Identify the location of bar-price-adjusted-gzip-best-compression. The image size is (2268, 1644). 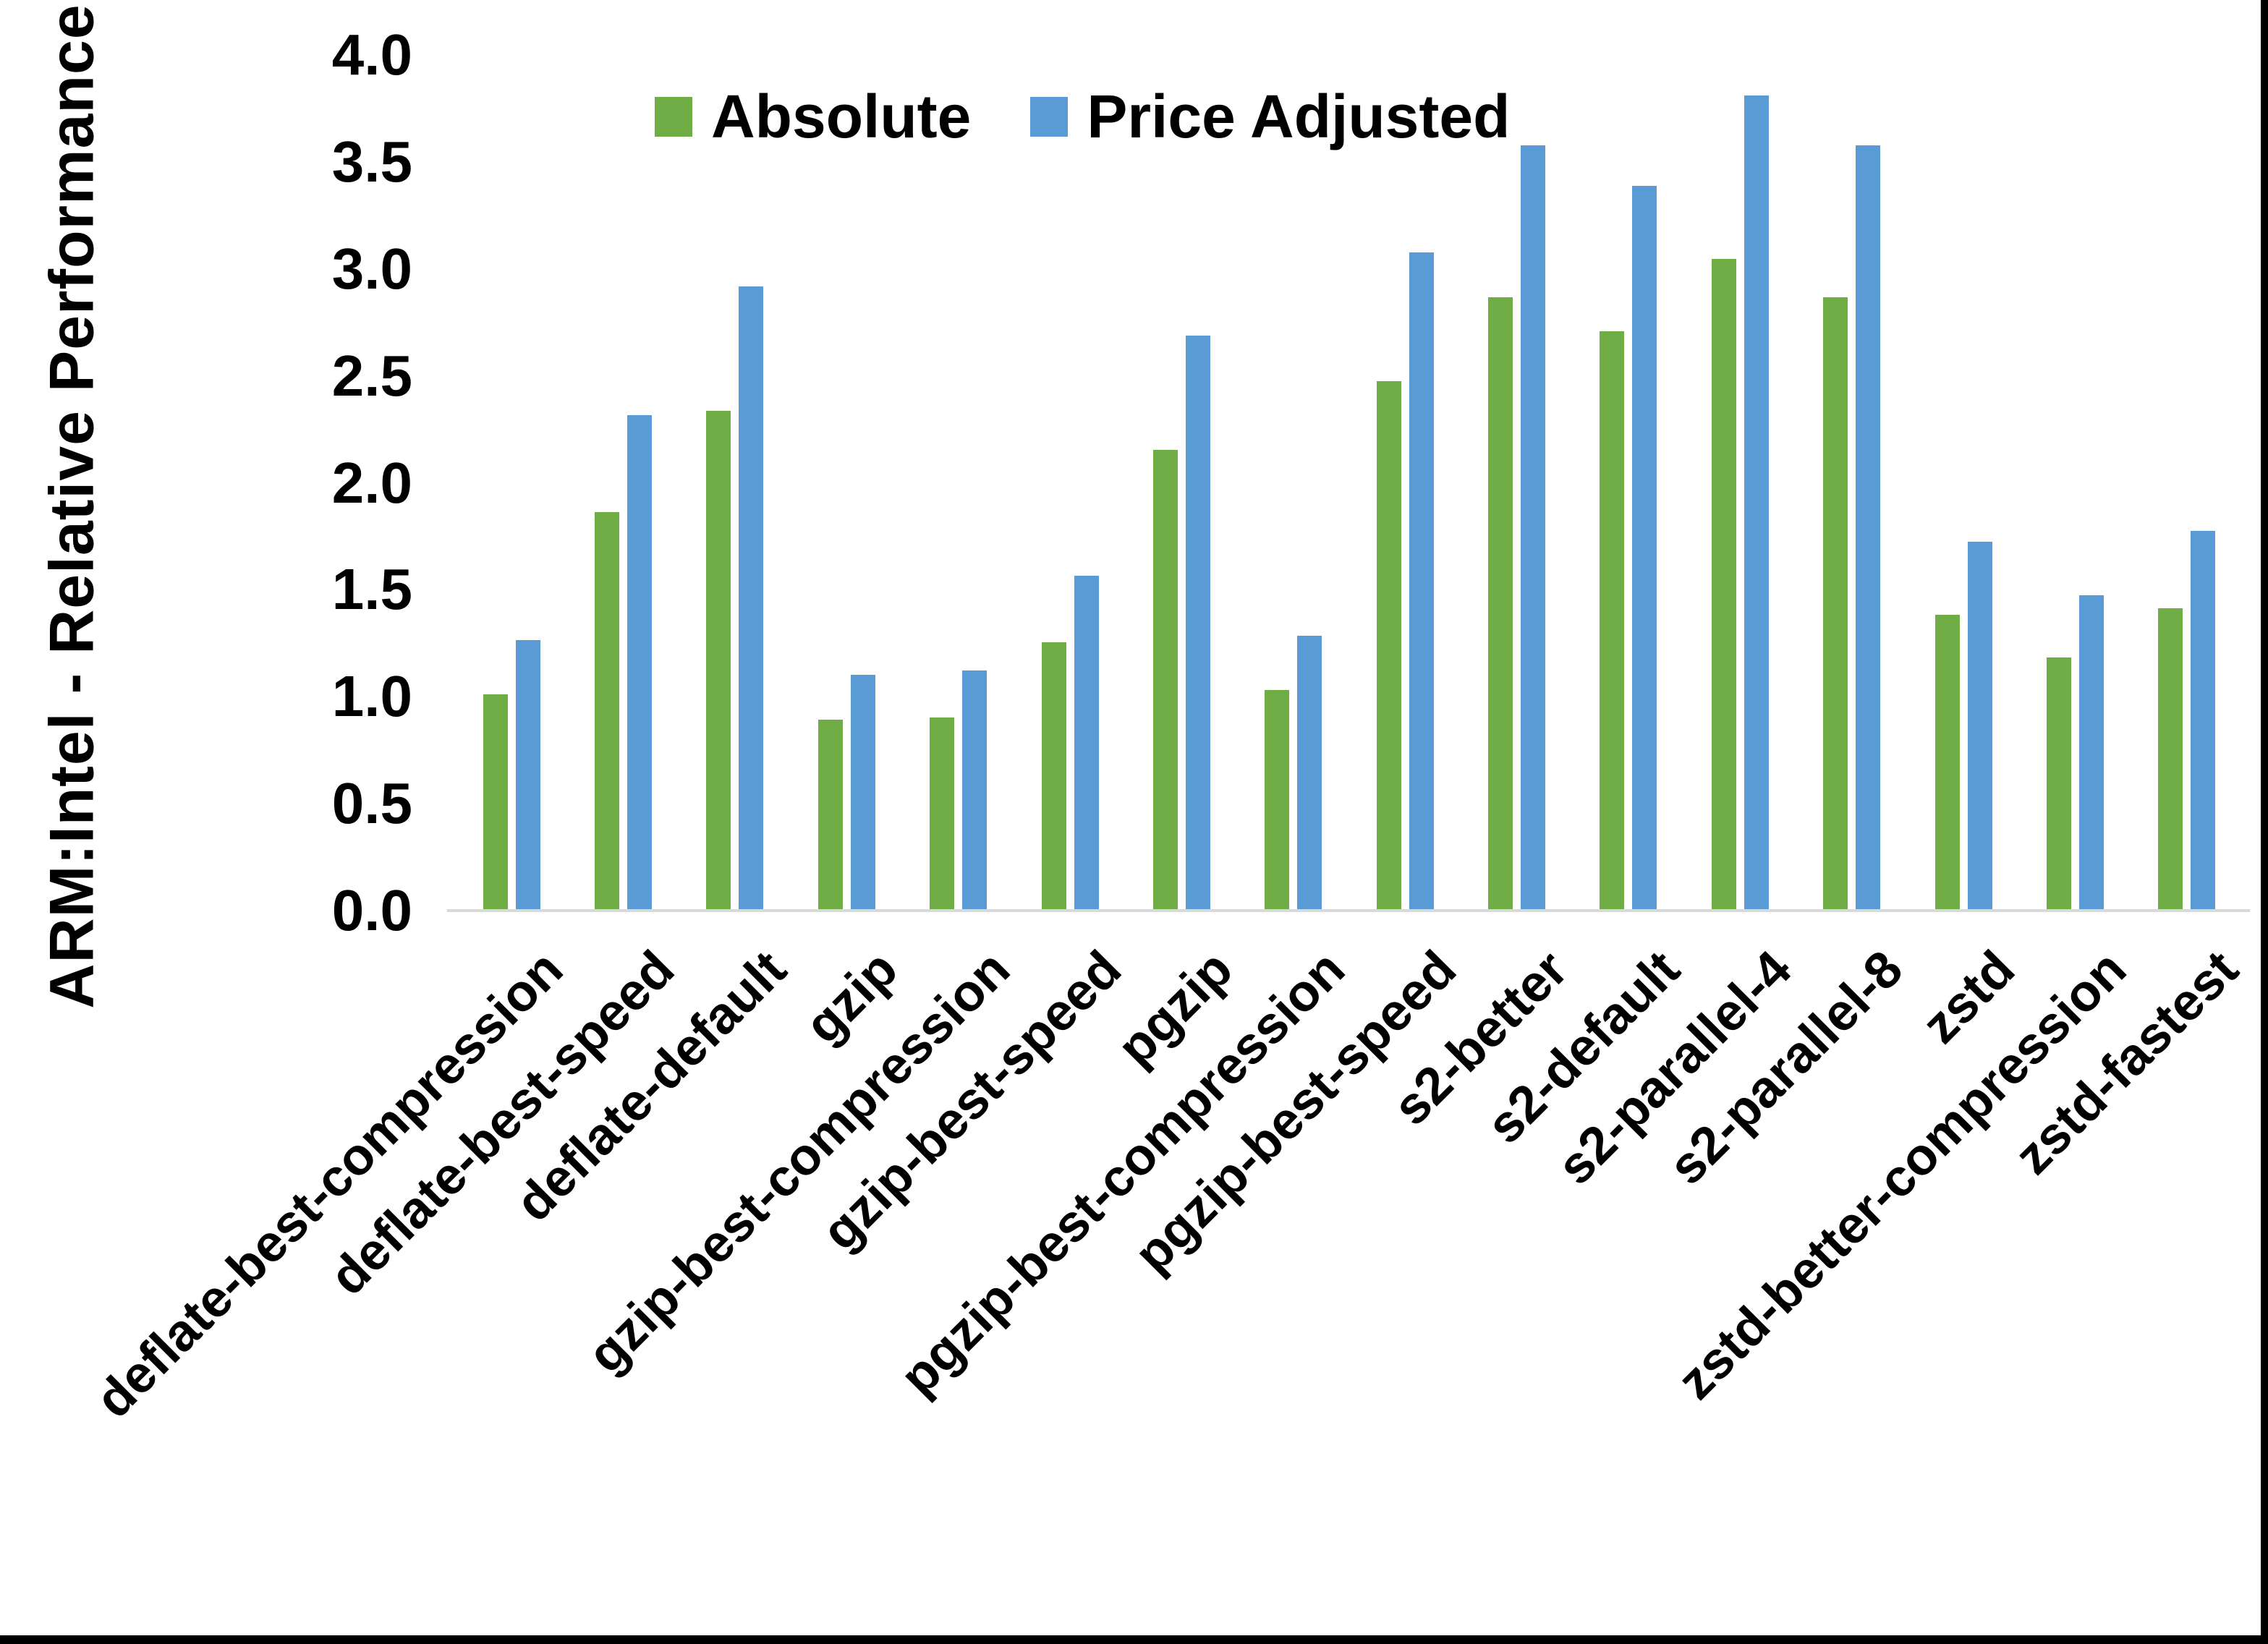
(975, 790).